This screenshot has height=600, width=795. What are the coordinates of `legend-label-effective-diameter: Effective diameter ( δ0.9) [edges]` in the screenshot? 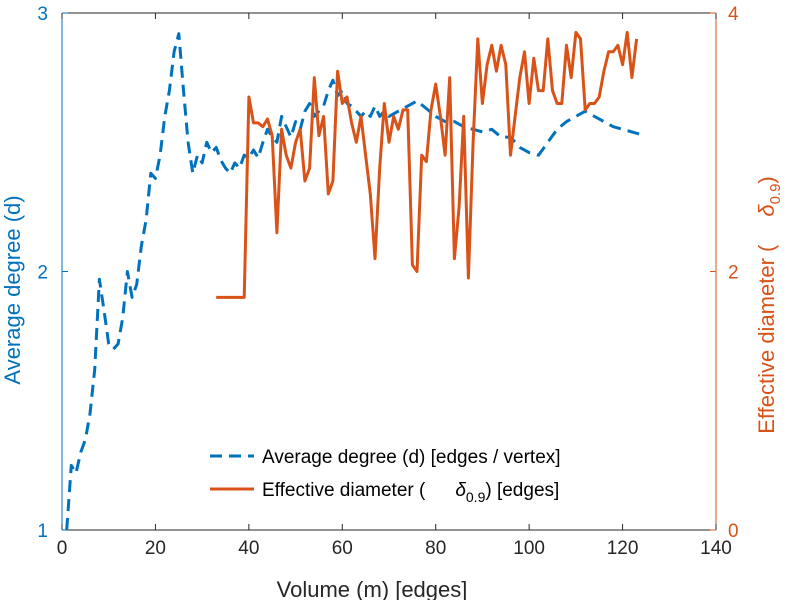 It's located at (410, 492).